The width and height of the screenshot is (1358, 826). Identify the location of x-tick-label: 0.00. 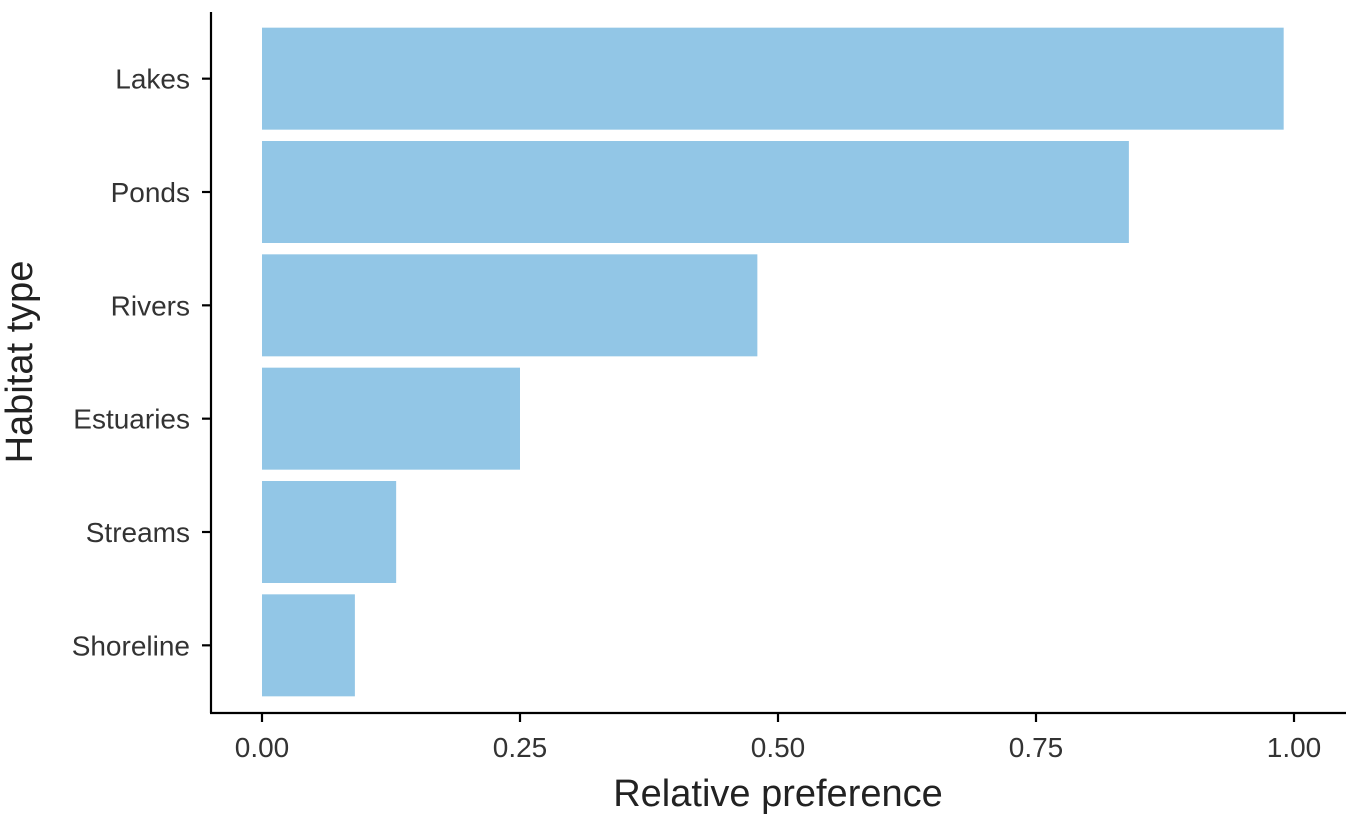
(262, 747).